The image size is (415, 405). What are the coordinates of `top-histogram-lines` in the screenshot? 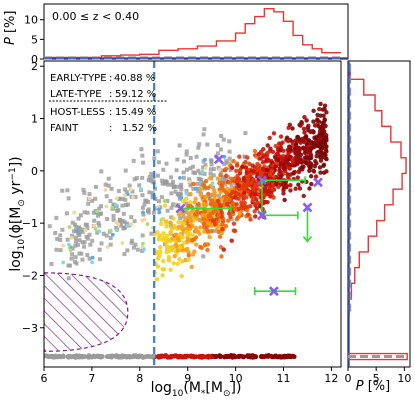 It's located at (196, 34).